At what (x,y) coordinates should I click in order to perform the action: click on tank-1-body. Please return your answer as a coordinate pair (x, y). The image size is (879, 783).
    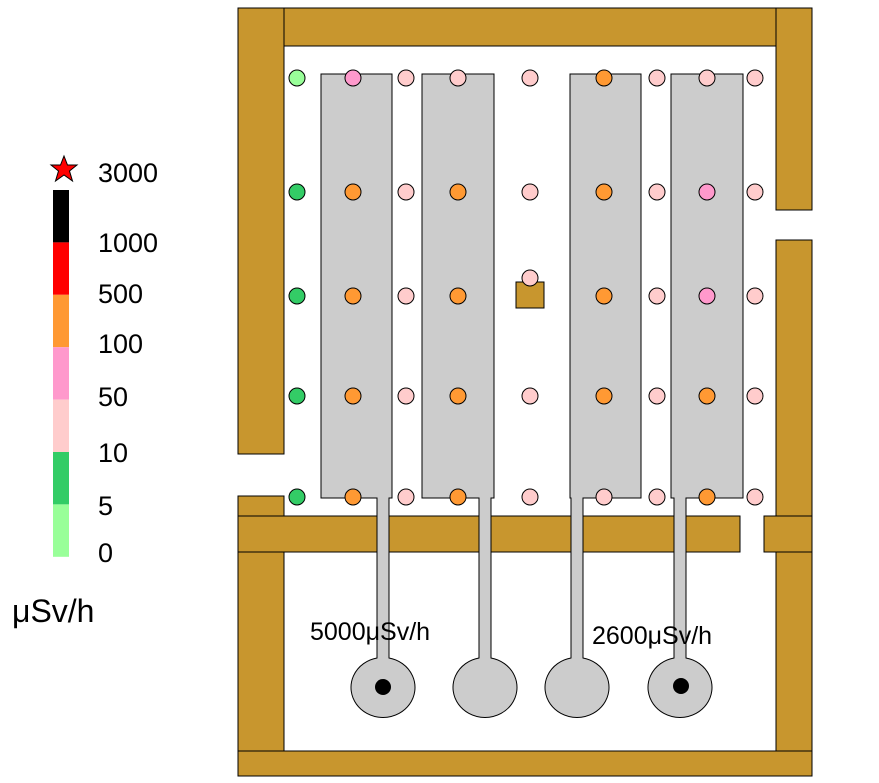
    Looking at the image, I should click on (368, 395).